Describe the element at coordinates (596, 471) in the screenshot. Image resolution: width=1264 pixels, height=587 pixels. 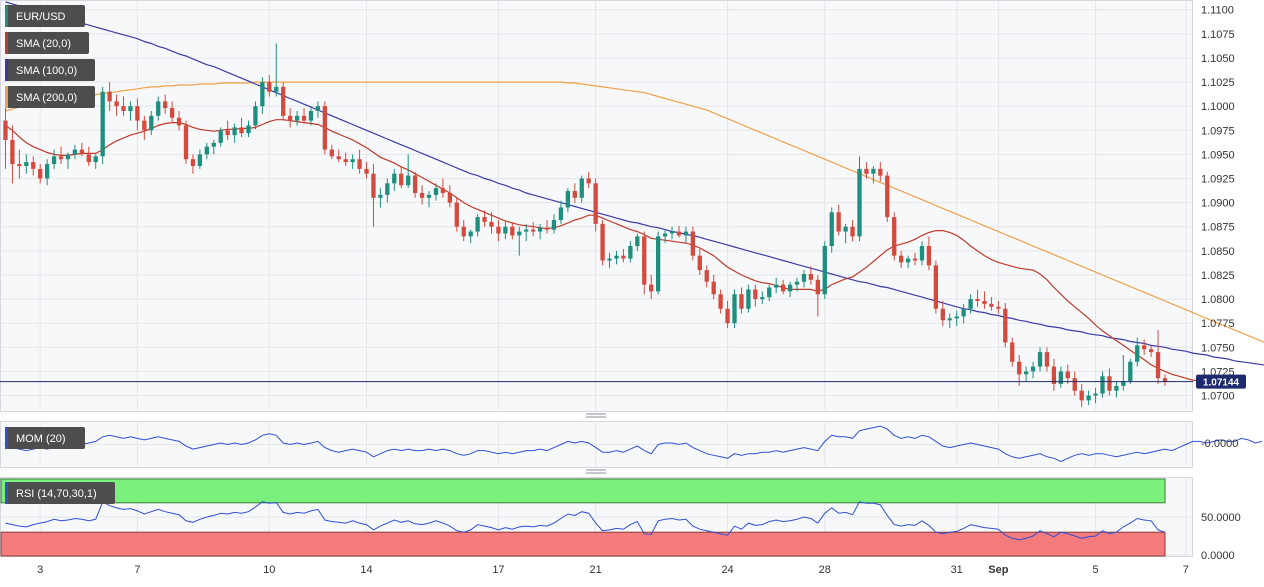
I see `panel-resize-handle-rsi` at that location.